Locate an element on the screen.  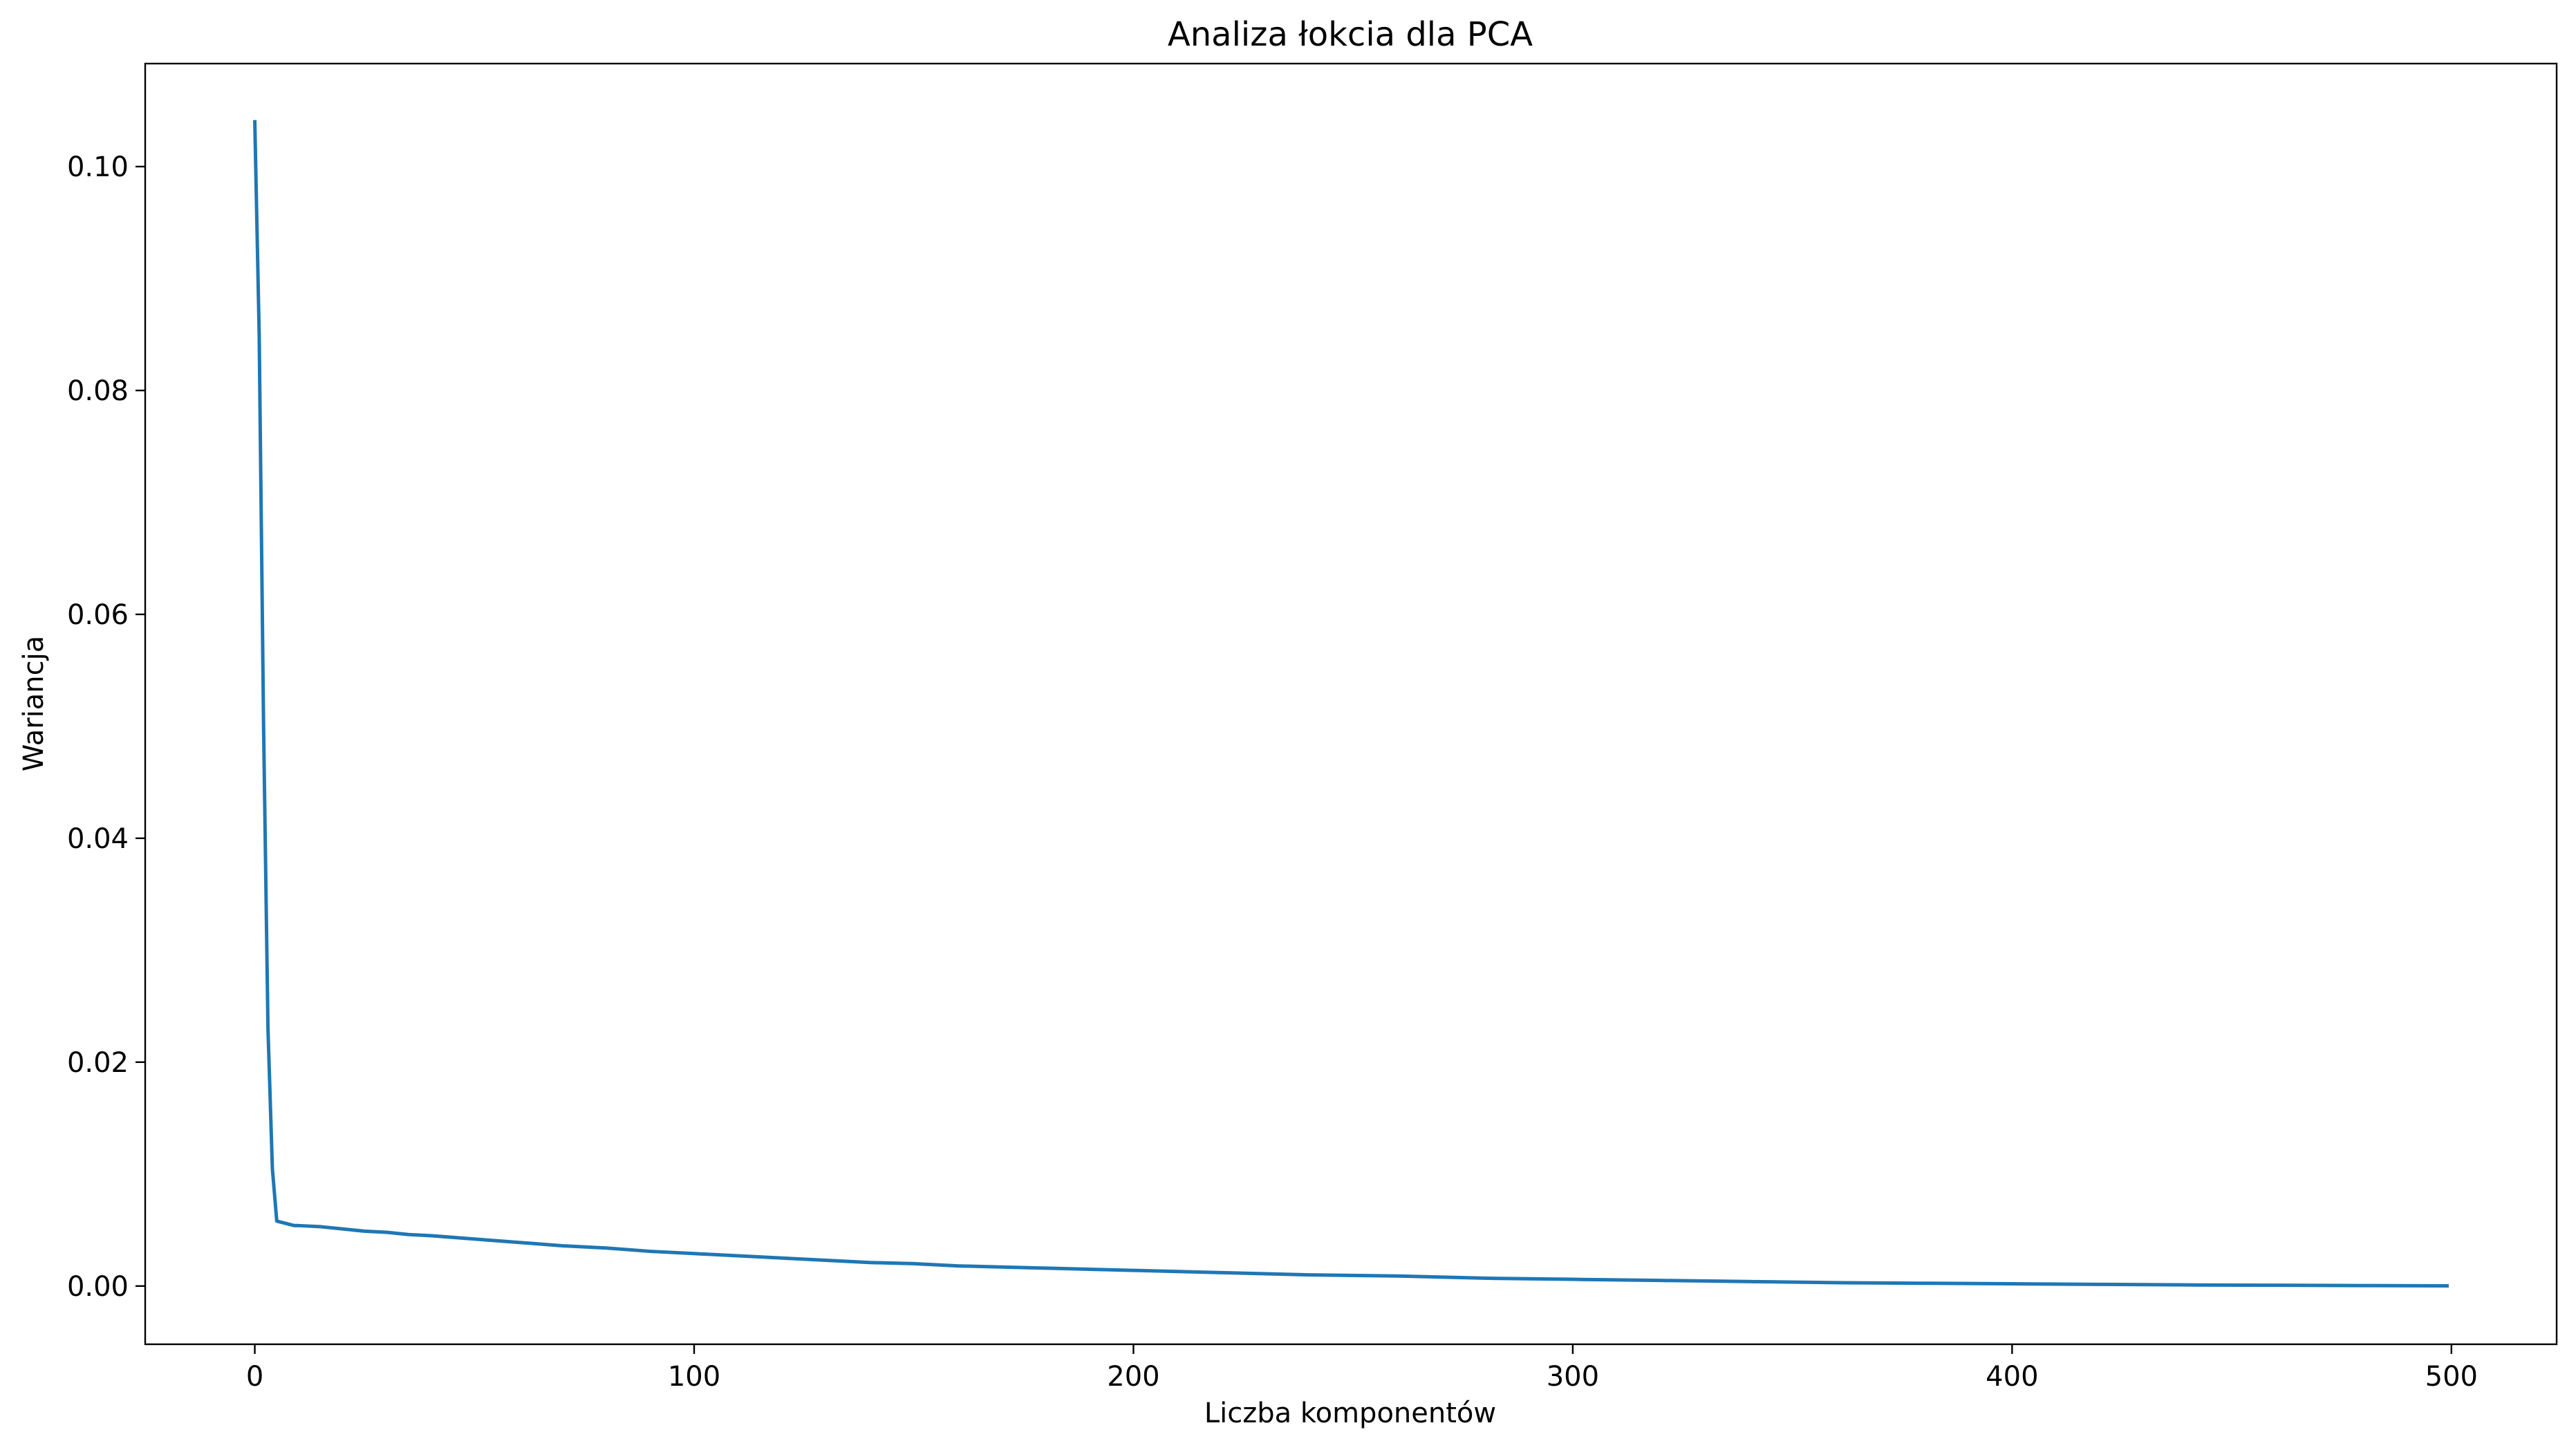
y-tick-label: 0.04 is located at coordinates (98, 839).